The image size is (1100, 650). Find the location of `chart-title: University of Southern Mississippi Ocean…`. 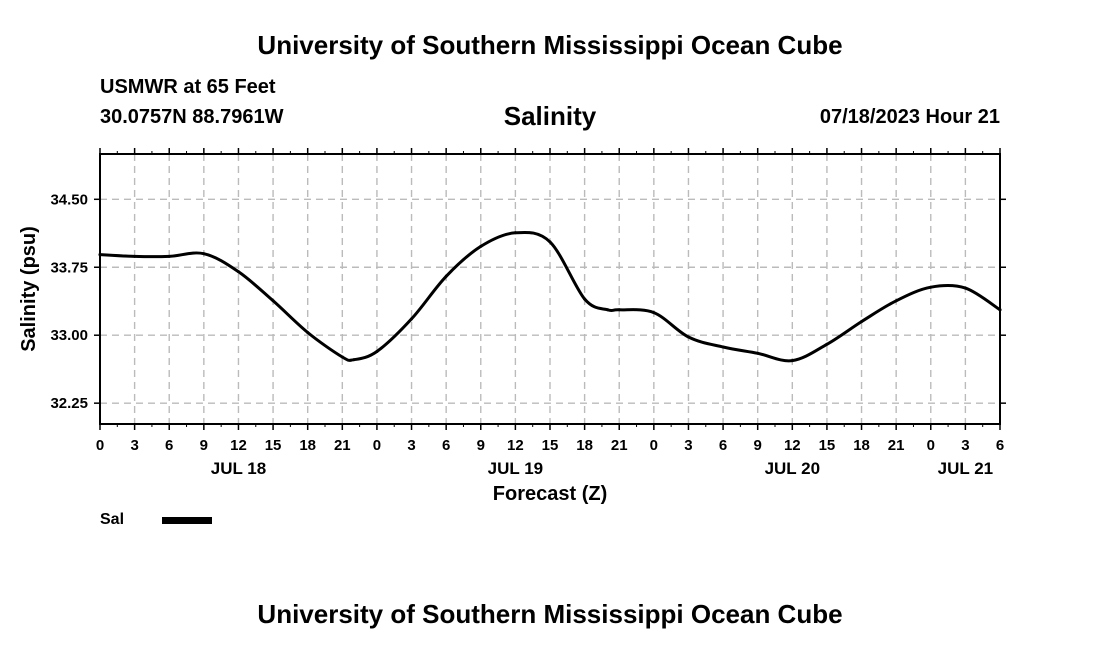

chart-title: University of Southern Mississippi Ocean… is located at coordinates (550, 45).